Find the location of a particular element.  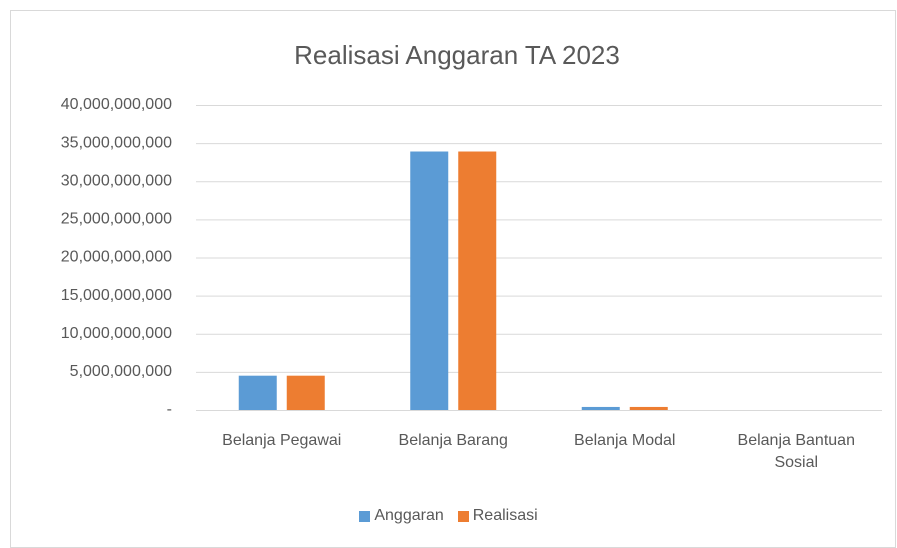

legend-item: Anggaran is located at coordinates (401, 516).